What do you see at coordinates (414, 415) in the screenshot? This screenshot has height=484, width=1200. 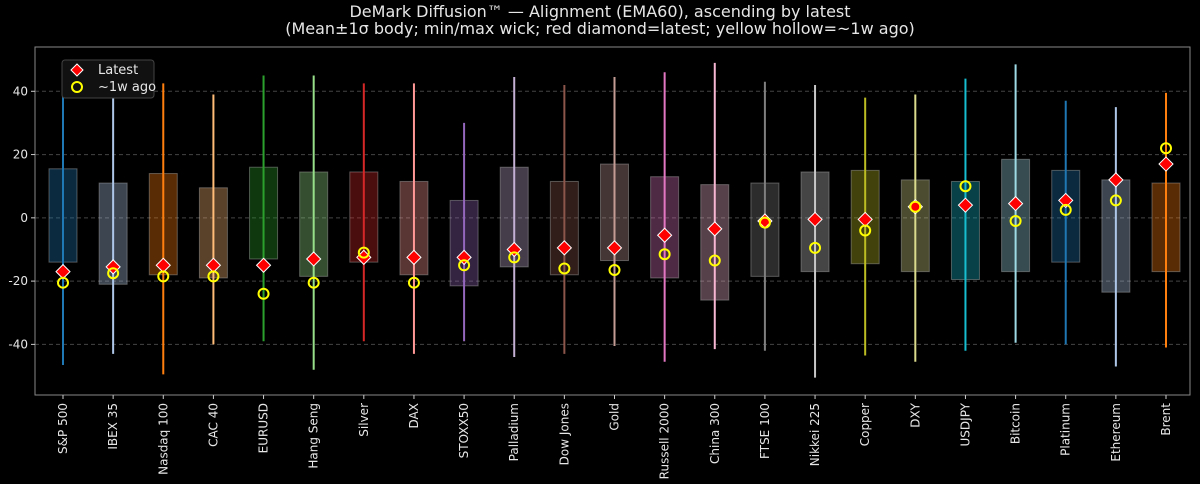 I see `x-tick-label: DAX` at bounding box center [414, 415].